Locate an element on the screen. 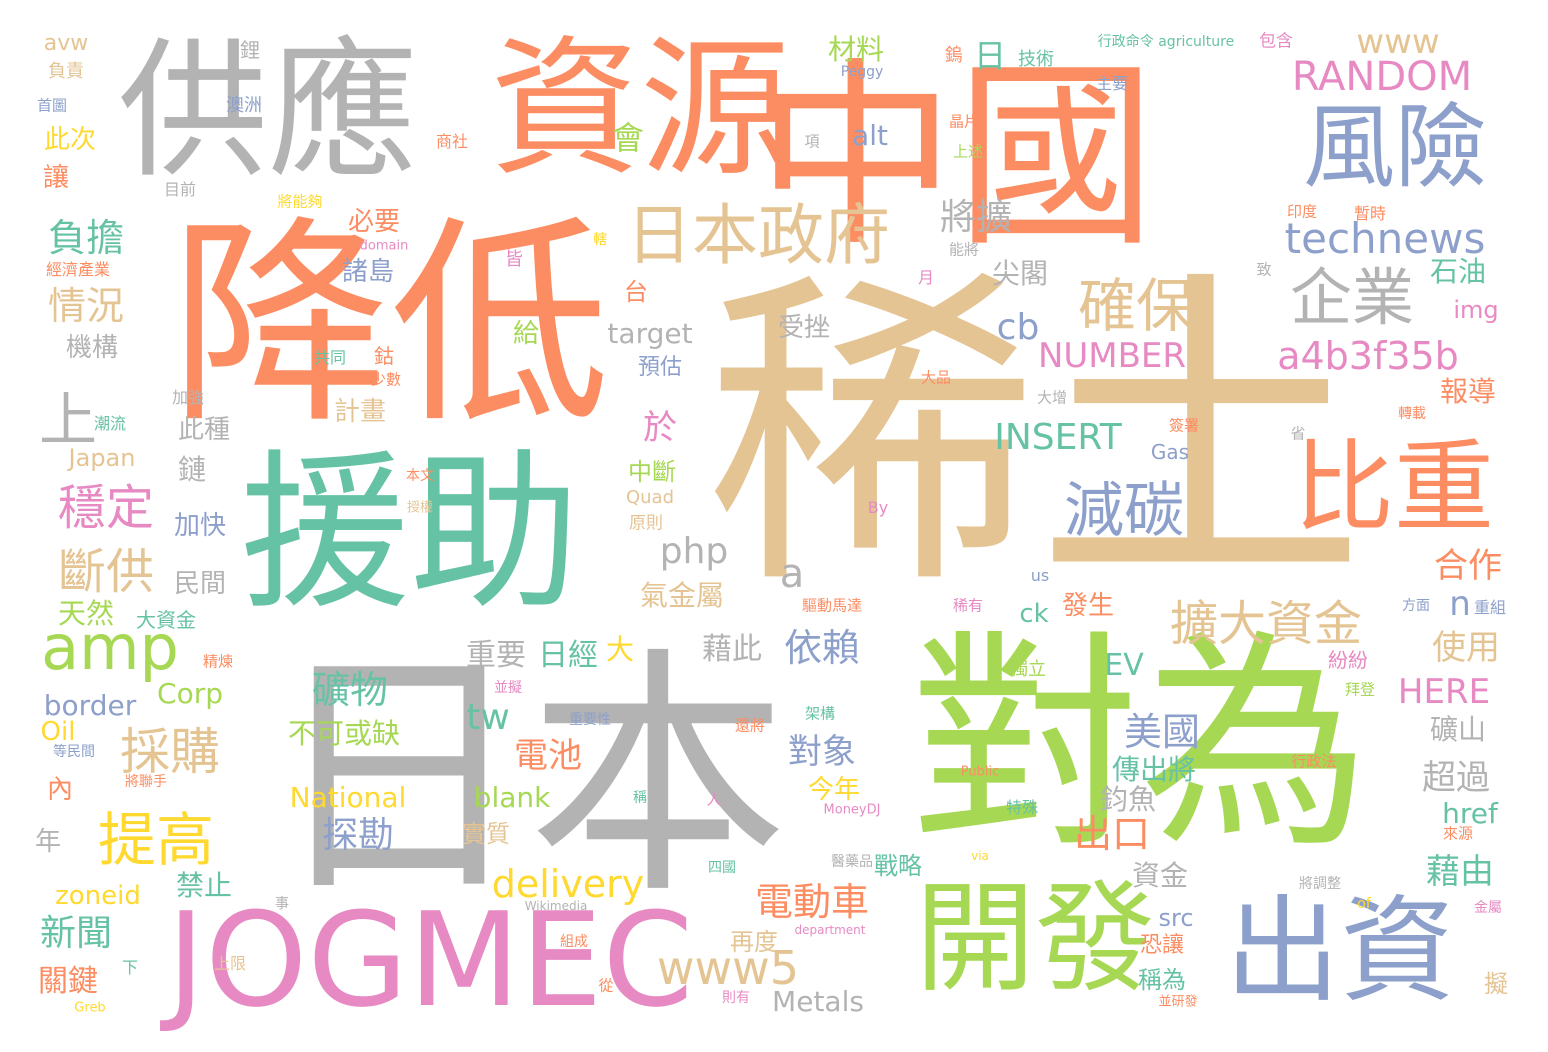 This screenshot has width=1548, height=1052. word-包含: 包含 is located at coordinates (1276, 41).